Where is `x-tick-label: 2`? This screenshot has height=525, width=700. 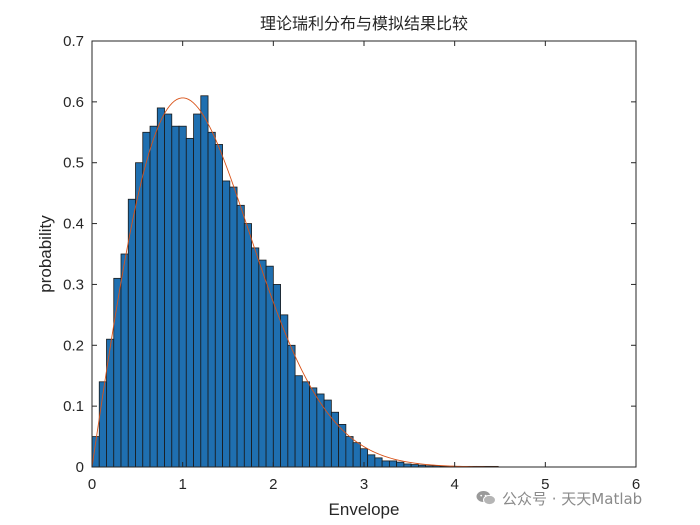
x-tick-label: 2 is located at coordinates (273, 484).